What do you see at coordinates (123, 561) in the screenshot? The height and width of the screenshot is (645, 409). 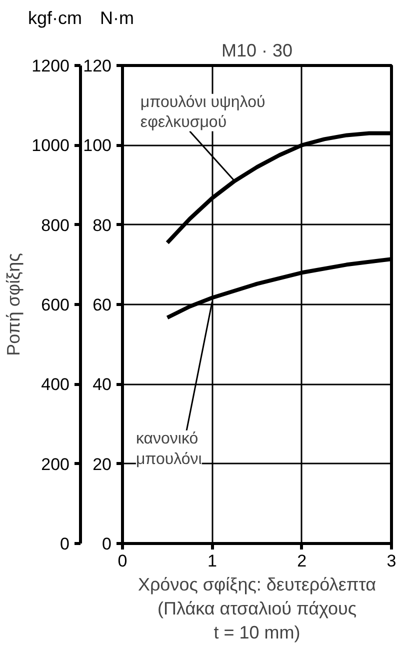 I see `x-tick-label: 0` at bounding box center [123, 561].